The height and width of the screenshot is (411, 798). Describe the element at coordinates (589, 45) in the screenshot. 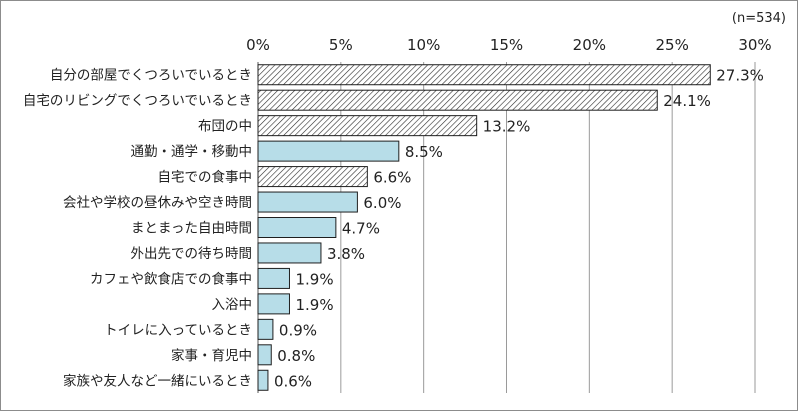

I see `x-tick-label: 20%` at that location.